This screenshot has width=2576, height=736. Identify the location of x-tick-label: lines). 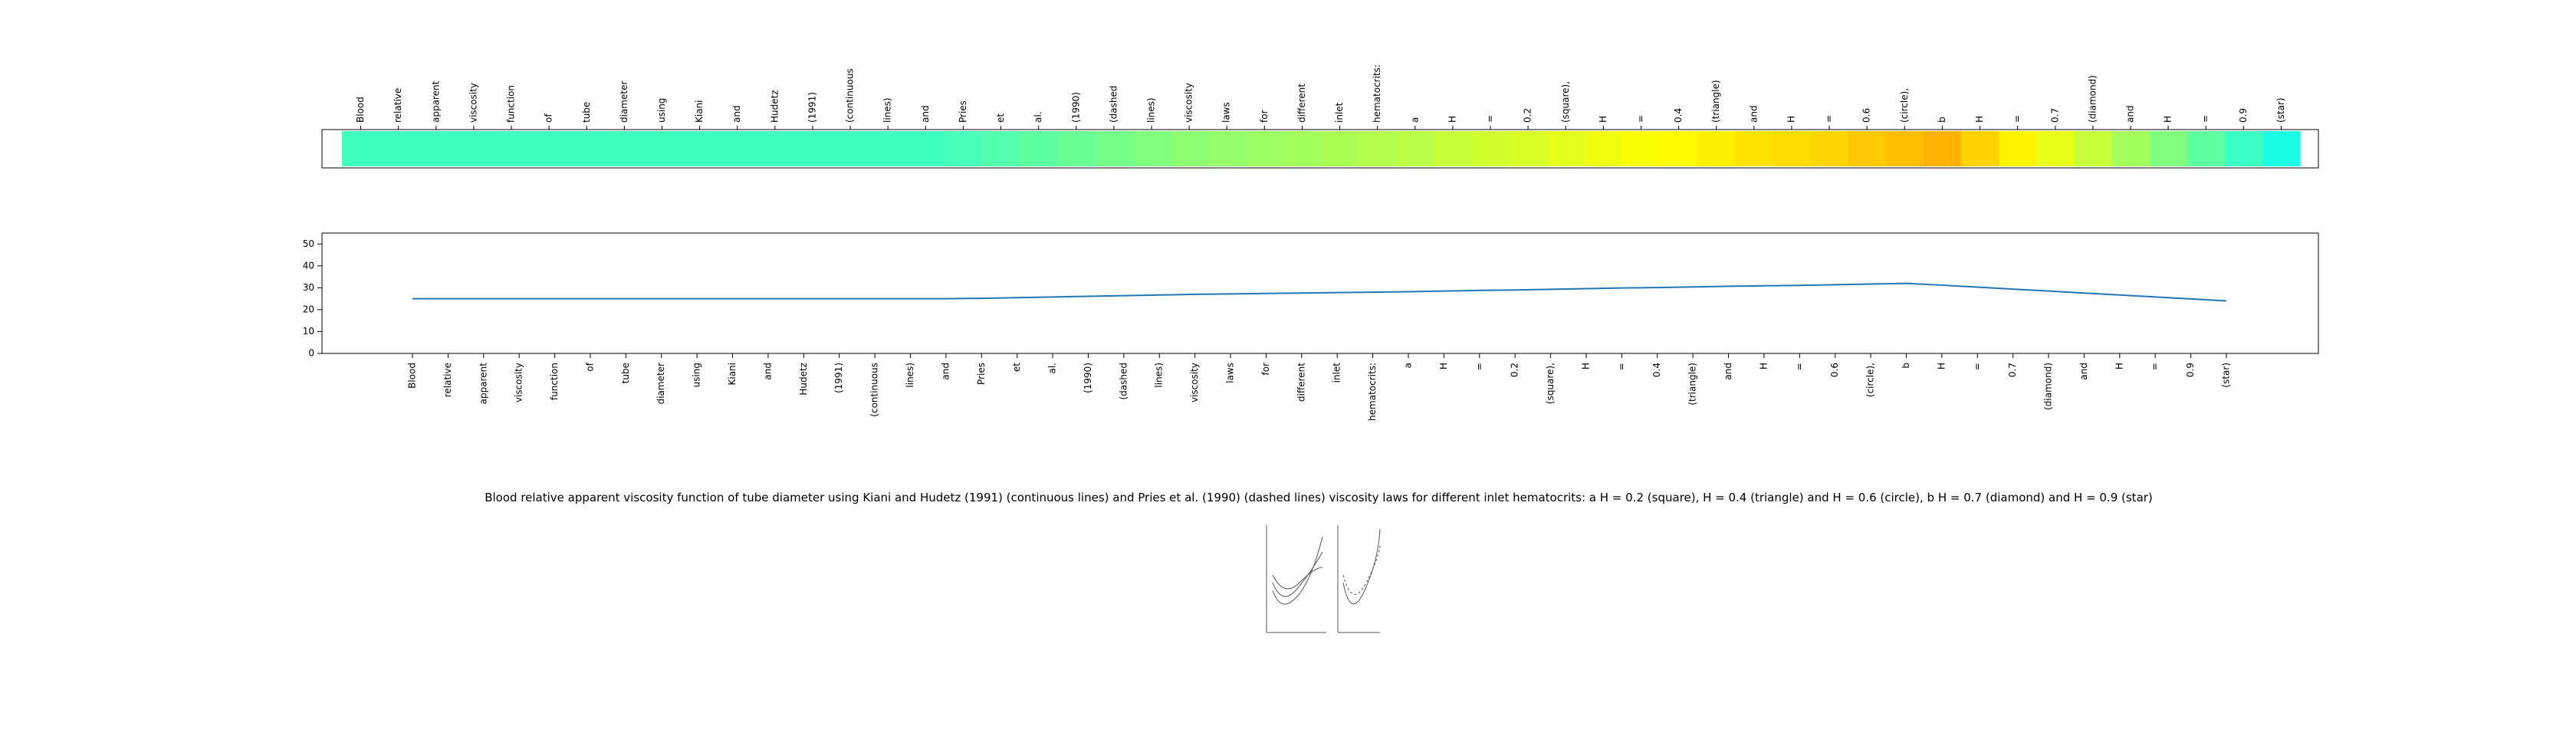
(1159, 376).